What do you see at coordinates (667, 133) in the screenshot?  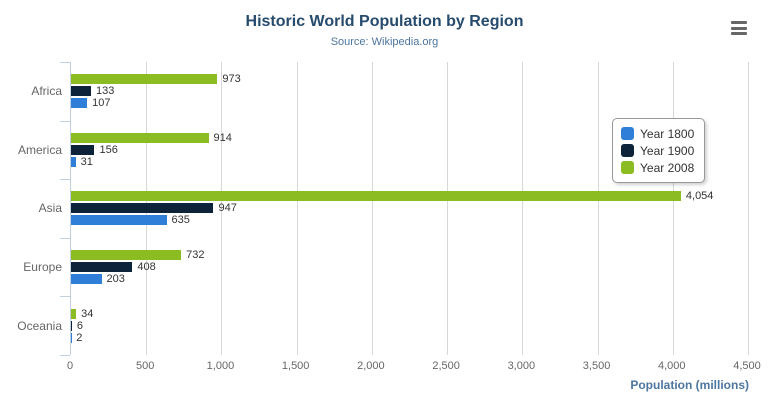 I see `legend-label: Year 1800` at bounding box center [667, 133].